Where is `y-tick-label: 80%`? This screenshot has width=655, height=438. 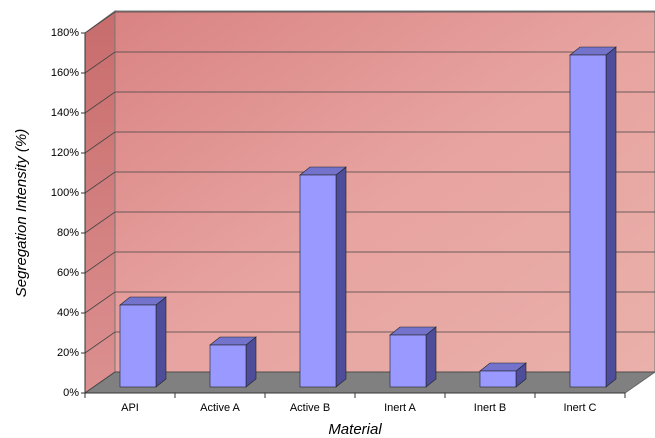 y-tick-label: 80% is located at coordinates (68, 233).